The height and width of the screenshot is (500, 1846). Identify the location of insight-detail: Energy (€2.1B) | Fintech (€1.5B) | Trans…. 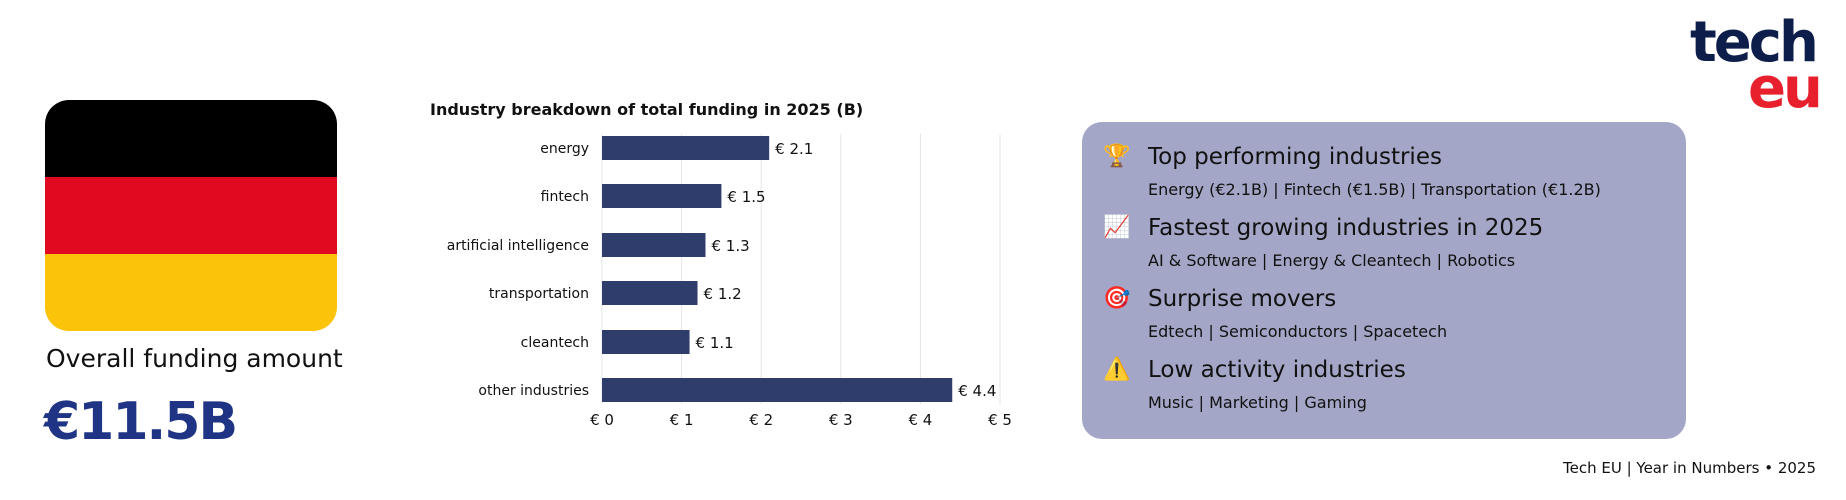
(1374, 189).